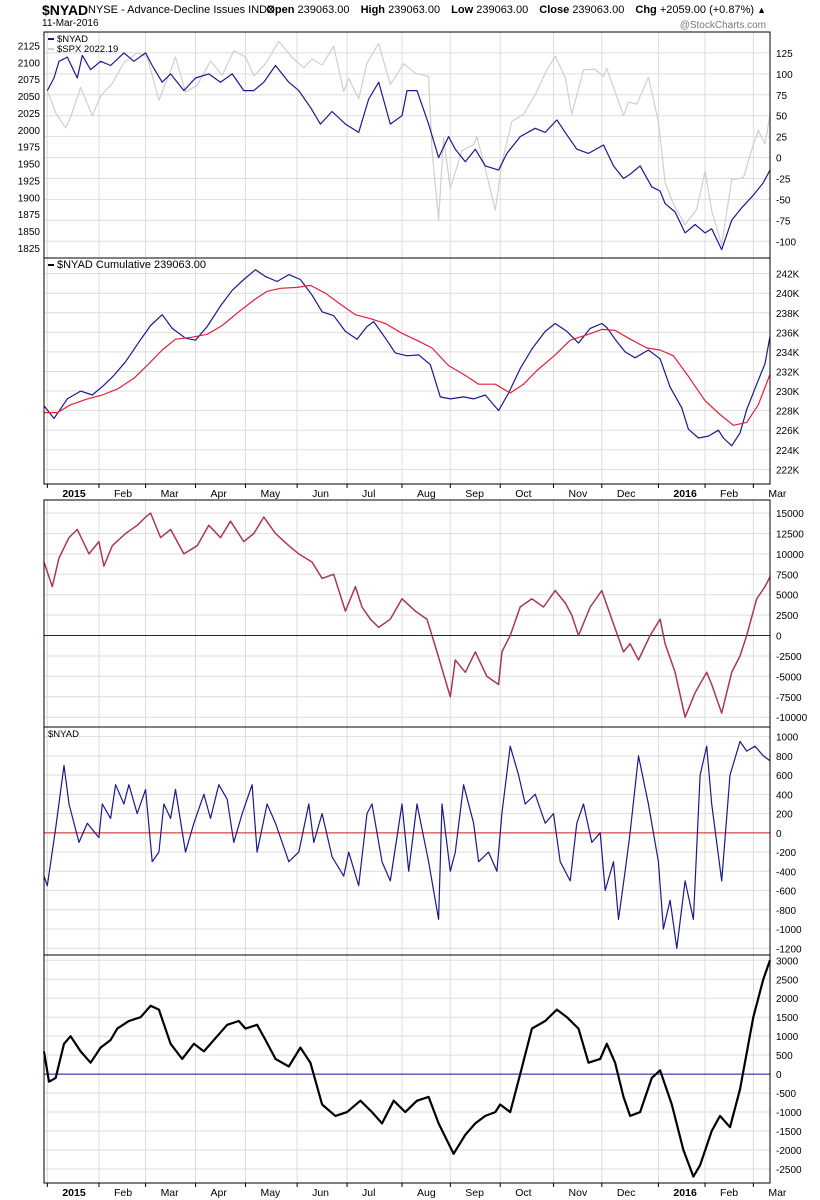  I want to click on right-tick-label: 228K, so click(788, 412).